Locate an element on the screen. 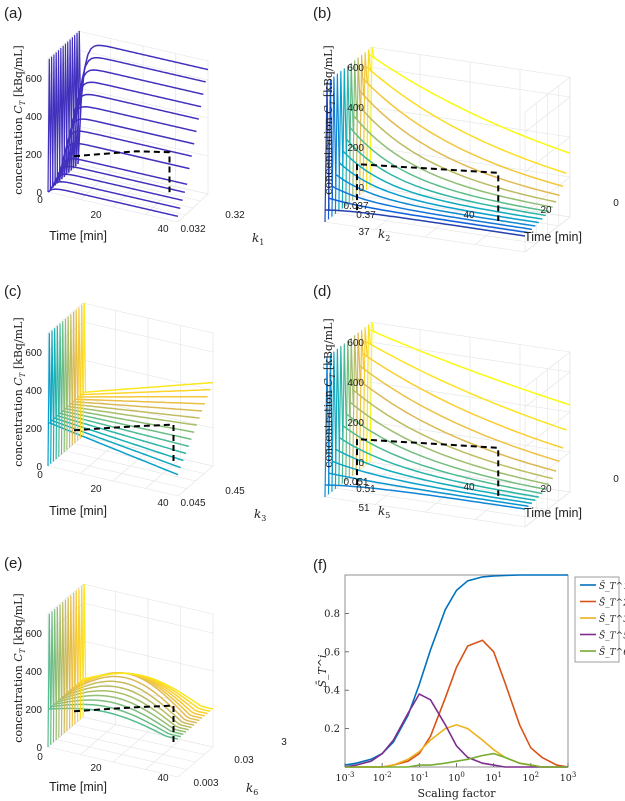  panel-label: (f) is located at coordinates (320, 565).